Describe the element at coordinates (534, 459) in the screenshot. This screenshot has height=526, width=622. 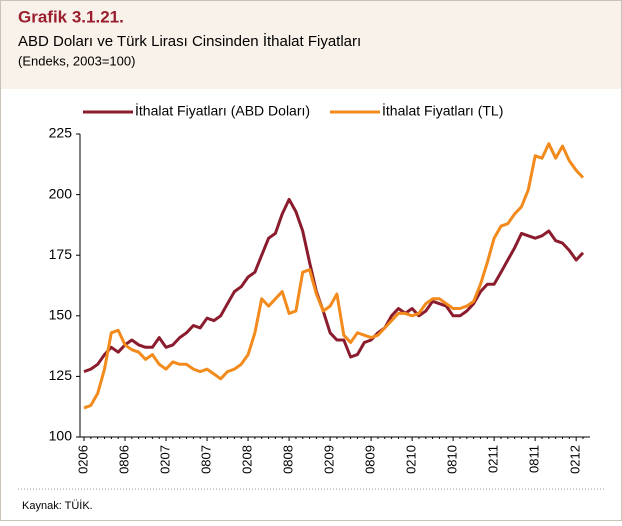
I see `x-tick-label: 0811` at that location.